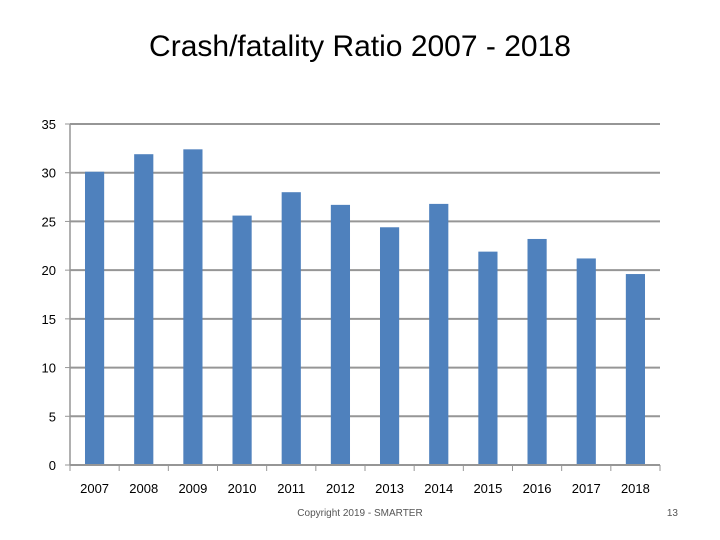 Image resolution: width=720 pixels, height=540 pixels. Describe the element at coordinates (340, 488) in the screenshot. I see `x-tick-label-2012: 2012` at that location.